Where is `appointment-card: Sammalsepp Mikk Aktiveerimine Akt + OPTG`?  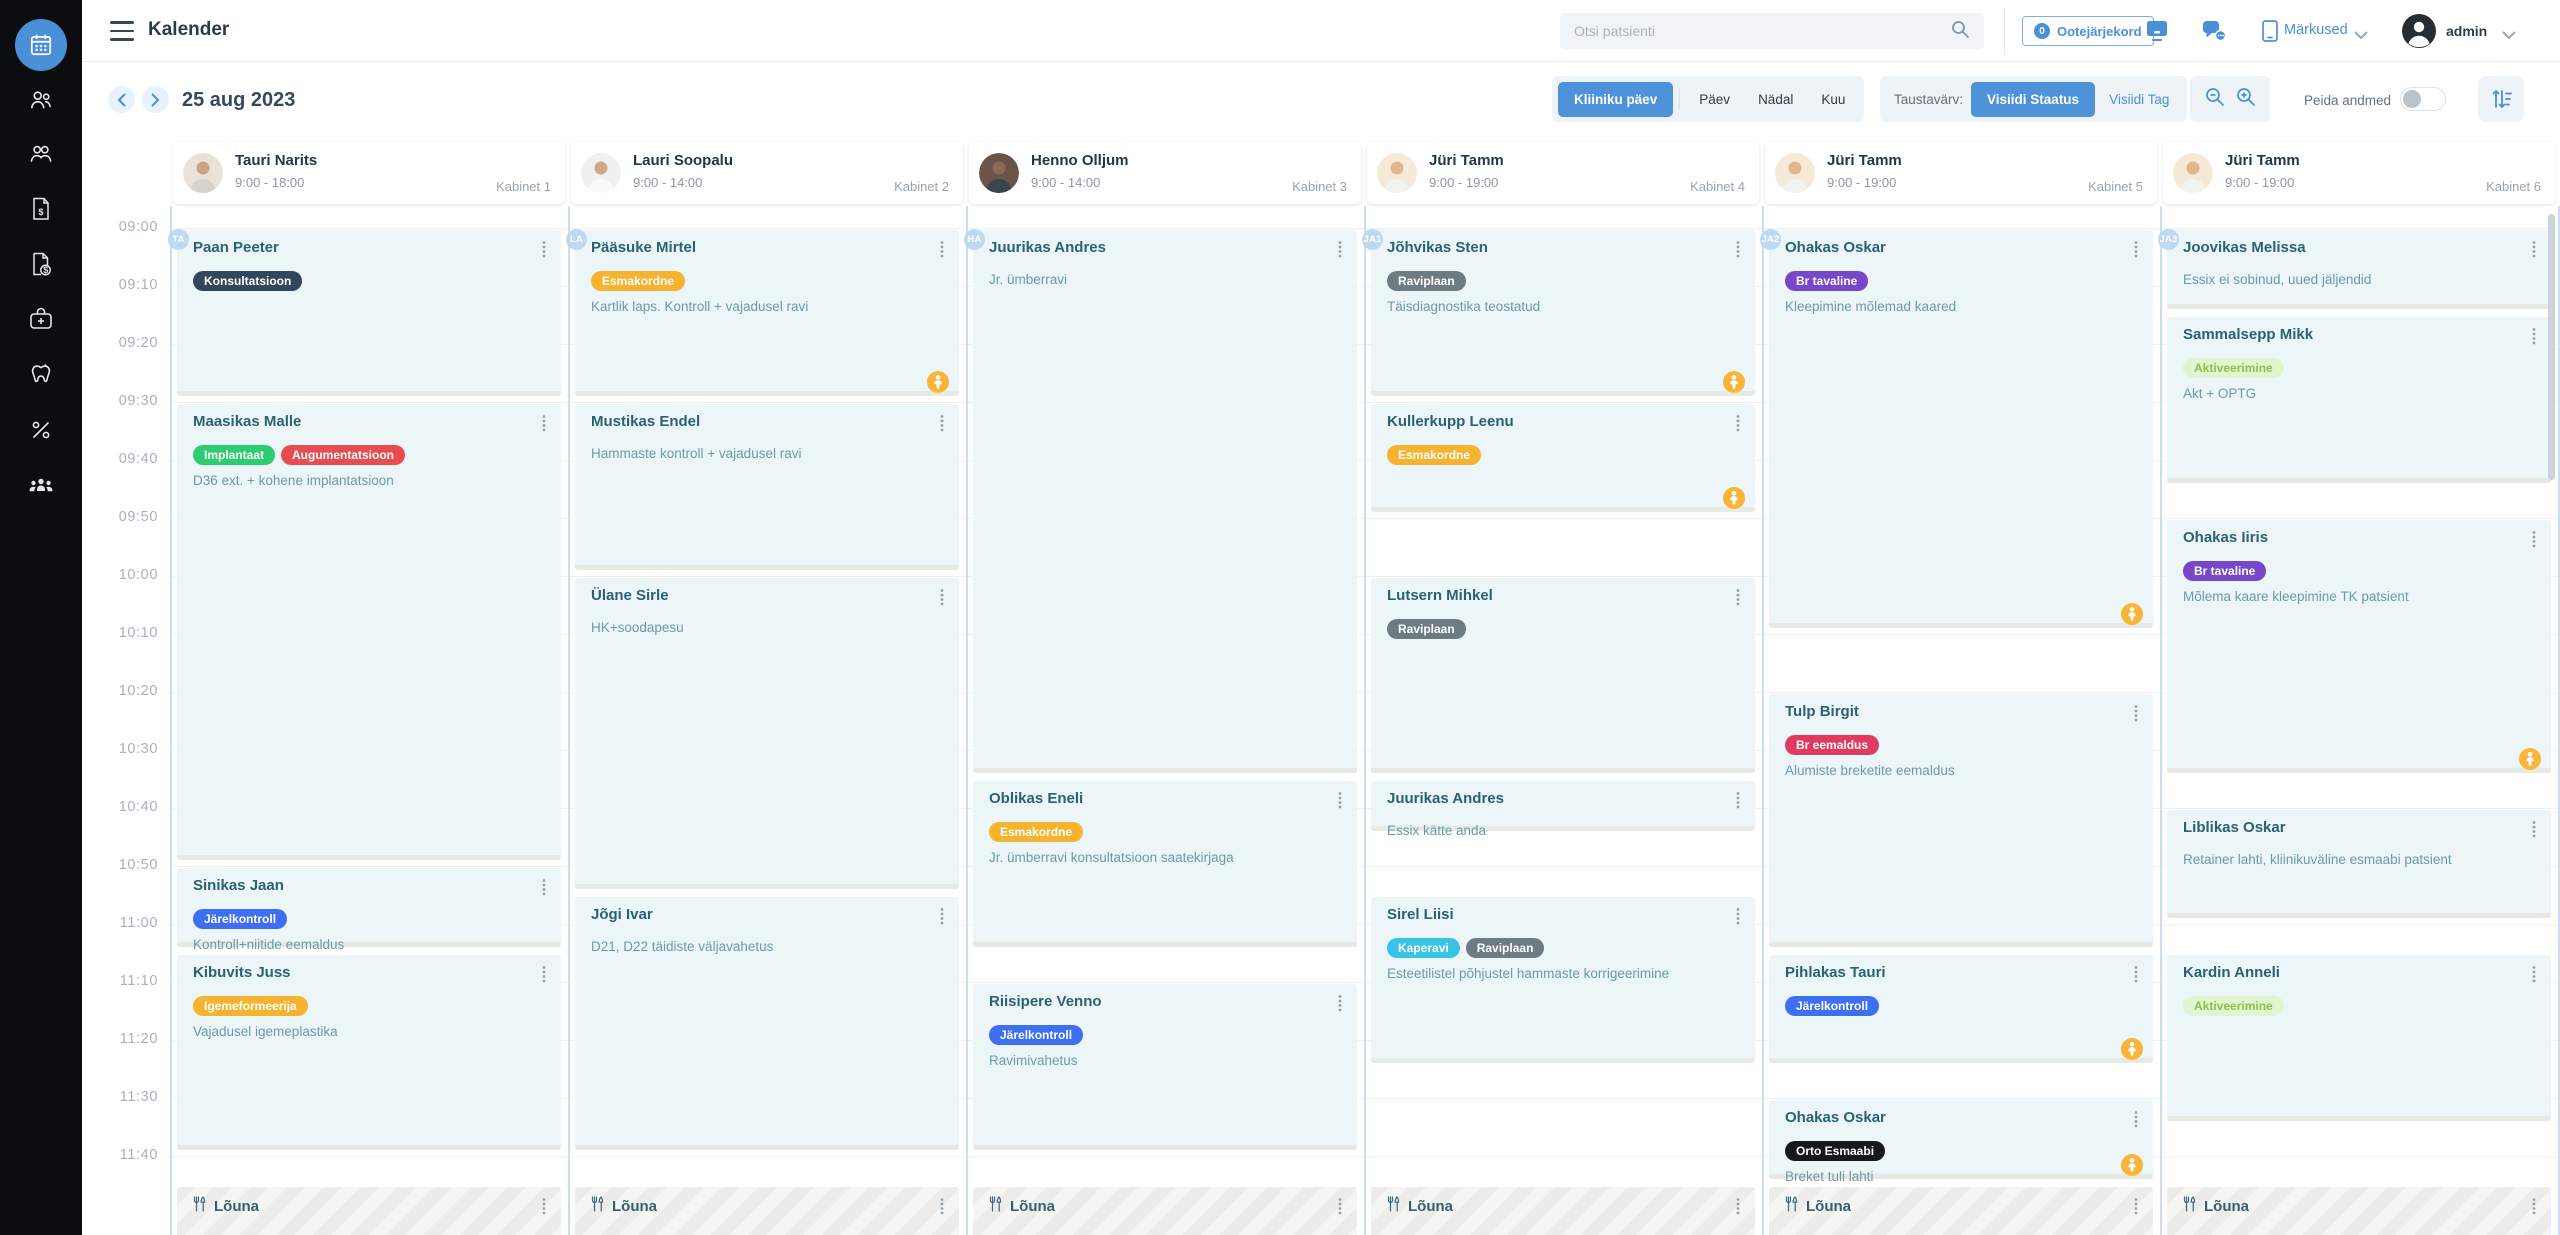
appointment-card: Sammalsepp Mikk Aktiveerimine Akt + OPTG is located at coordinates (2359, 400).